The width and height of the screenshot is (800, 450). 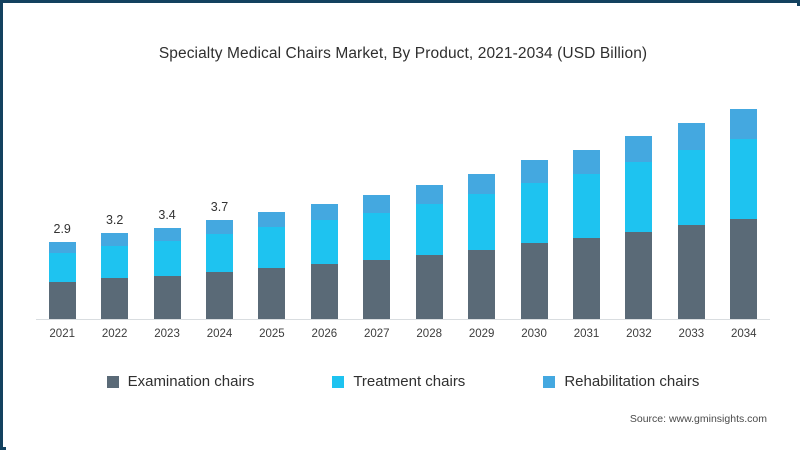 What do you see at coordinates (167, 234) in the screenshot?
I see `bar-segment-rehabilitation-chairs-2023` at bounding box center [167, 234].